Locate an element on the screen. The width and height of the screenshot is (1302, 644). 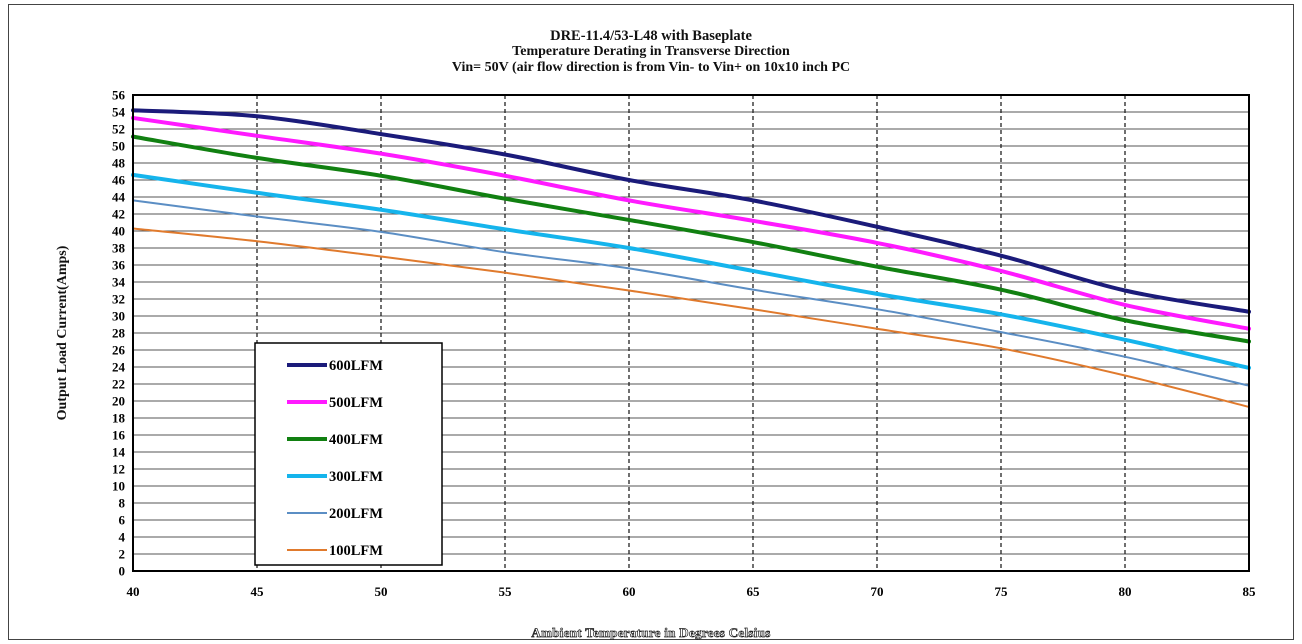
y-tick-label: 46 is located at coordinates (119, 180).